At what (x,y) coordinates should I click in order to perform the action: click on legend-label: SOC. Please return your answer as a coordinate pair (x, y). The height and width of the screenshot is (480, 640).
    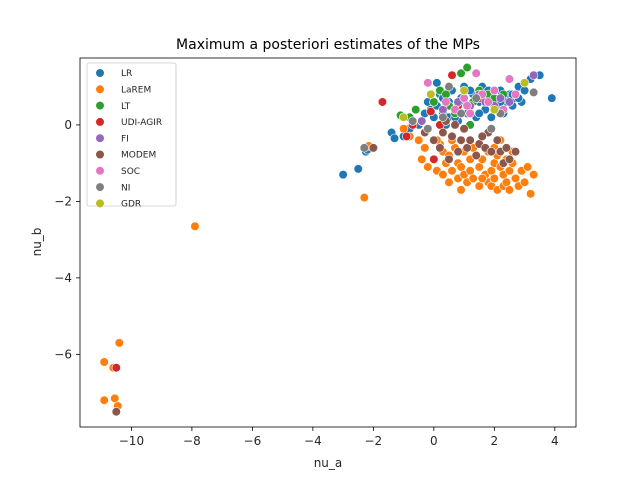
    Looking at the image, I should click on (130, 172).